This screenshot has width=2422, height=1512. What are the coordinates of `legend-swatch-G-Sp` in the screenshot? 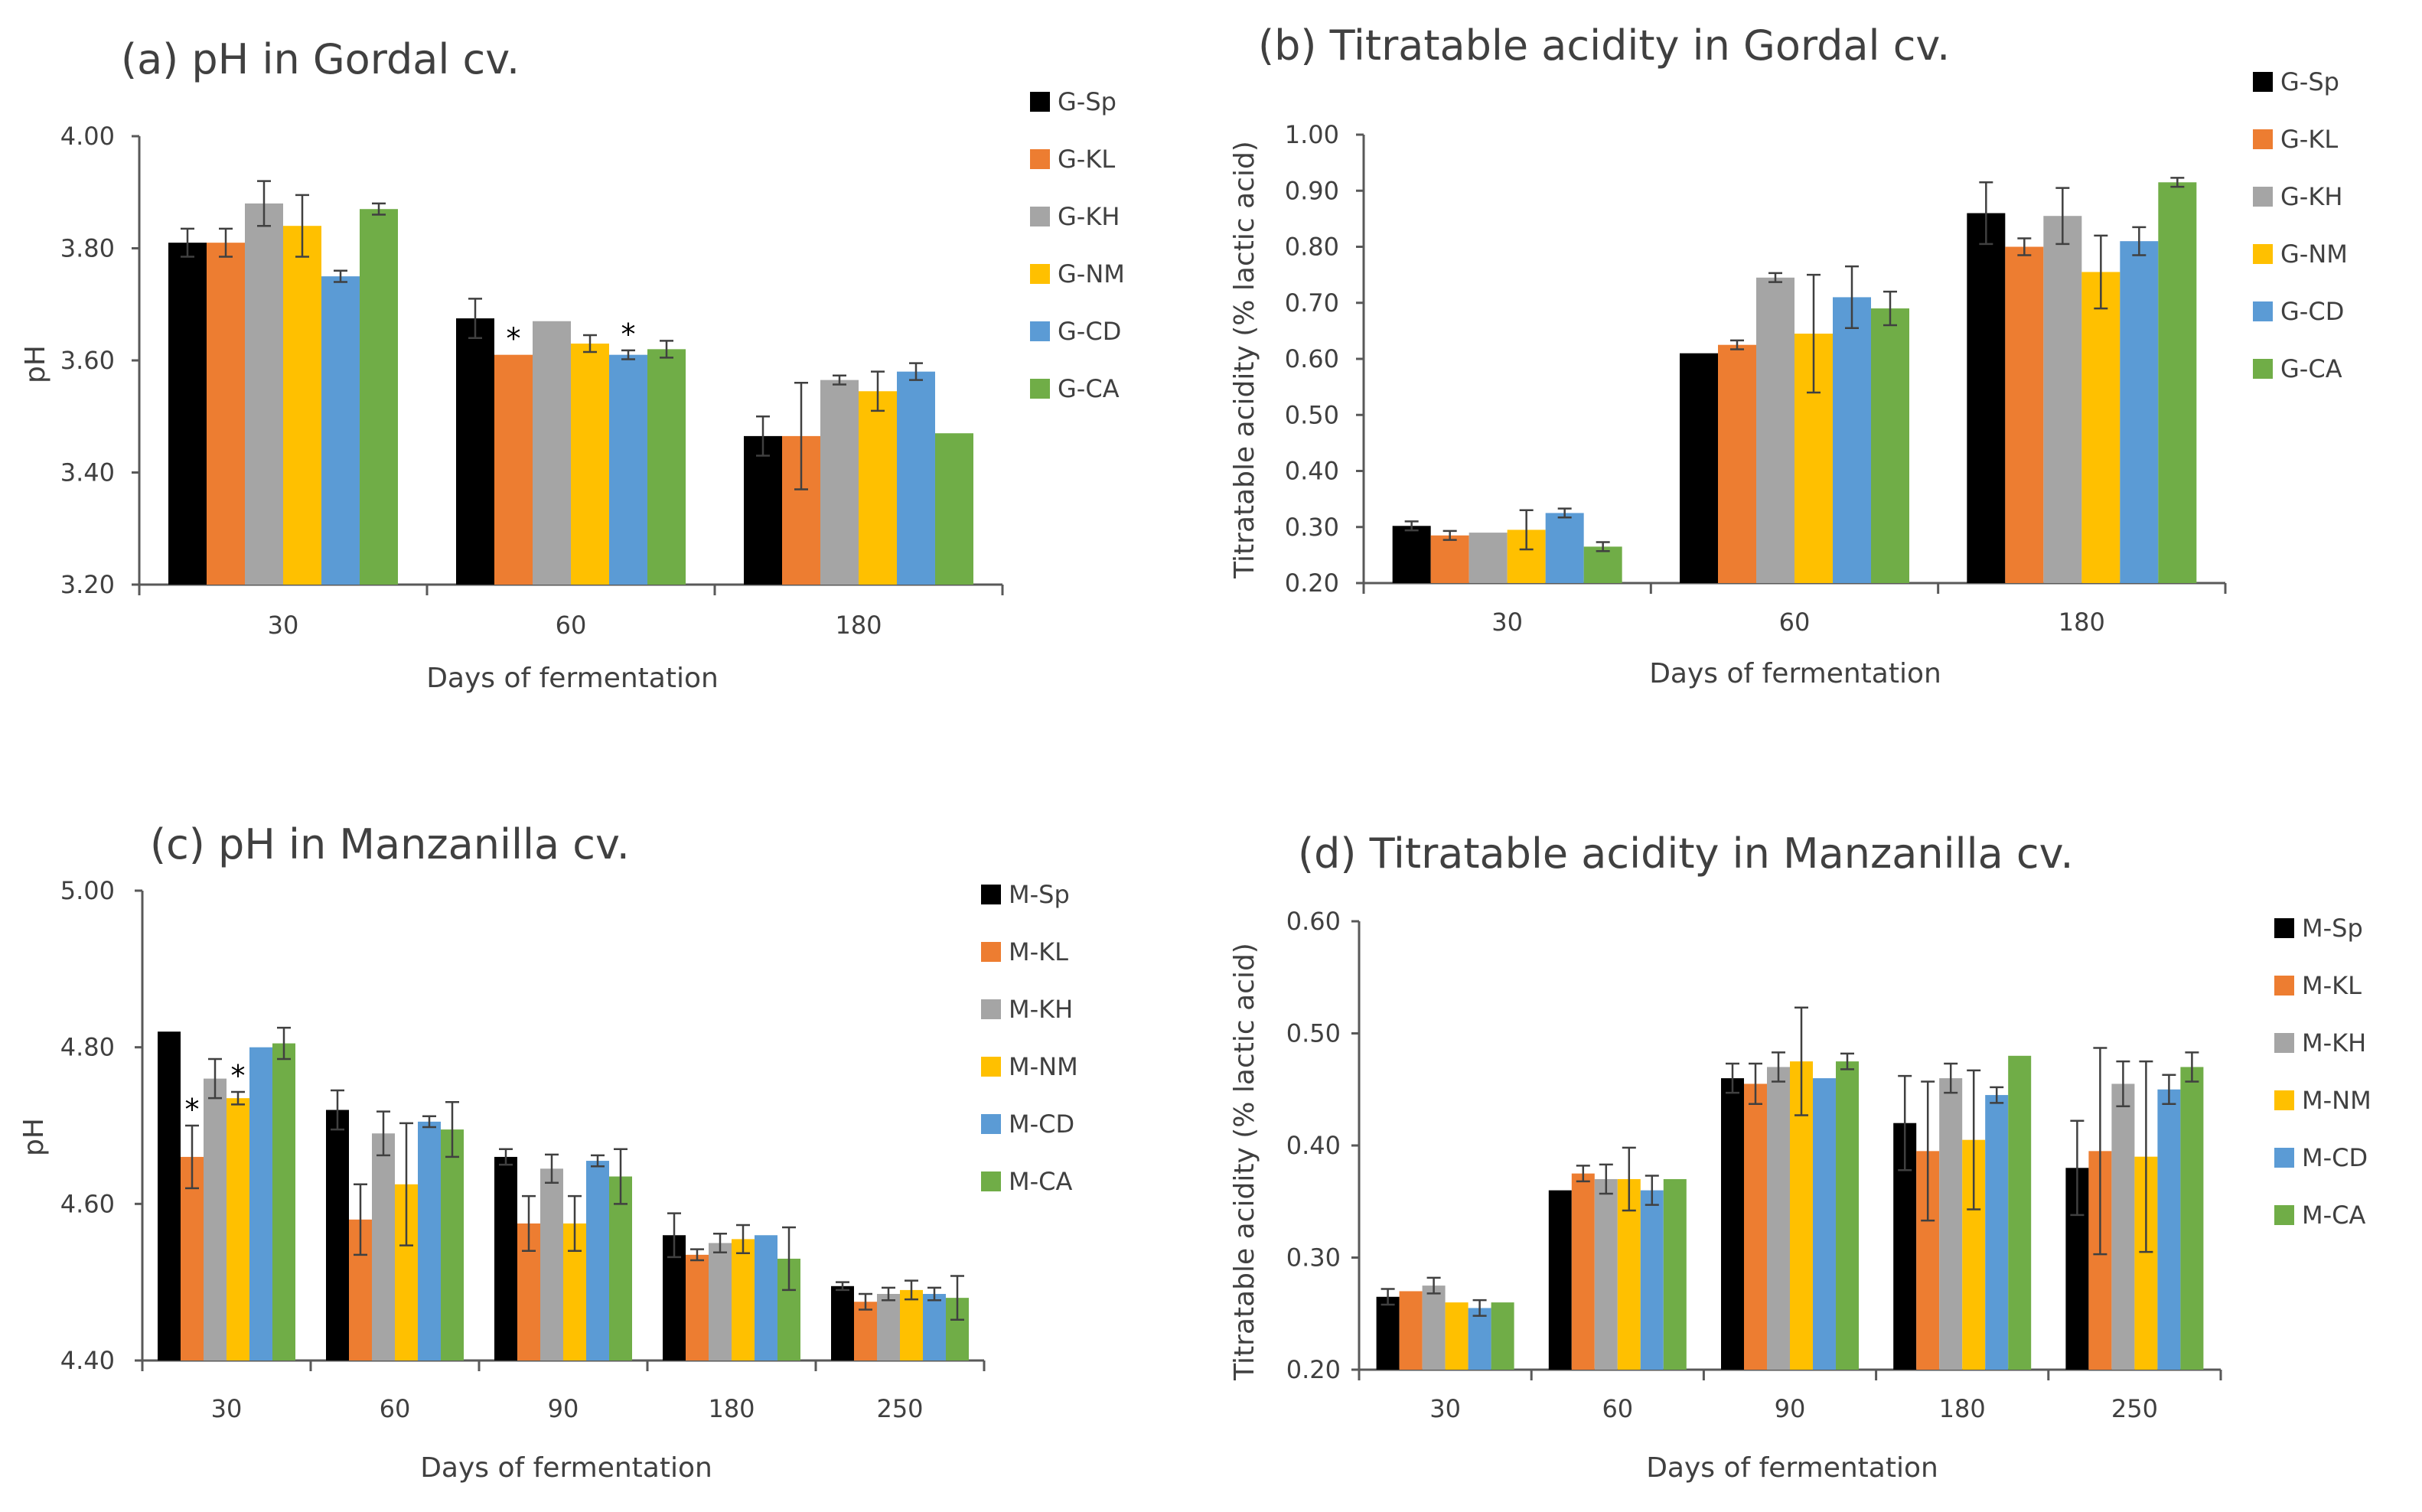 It's located at (2263, 82).